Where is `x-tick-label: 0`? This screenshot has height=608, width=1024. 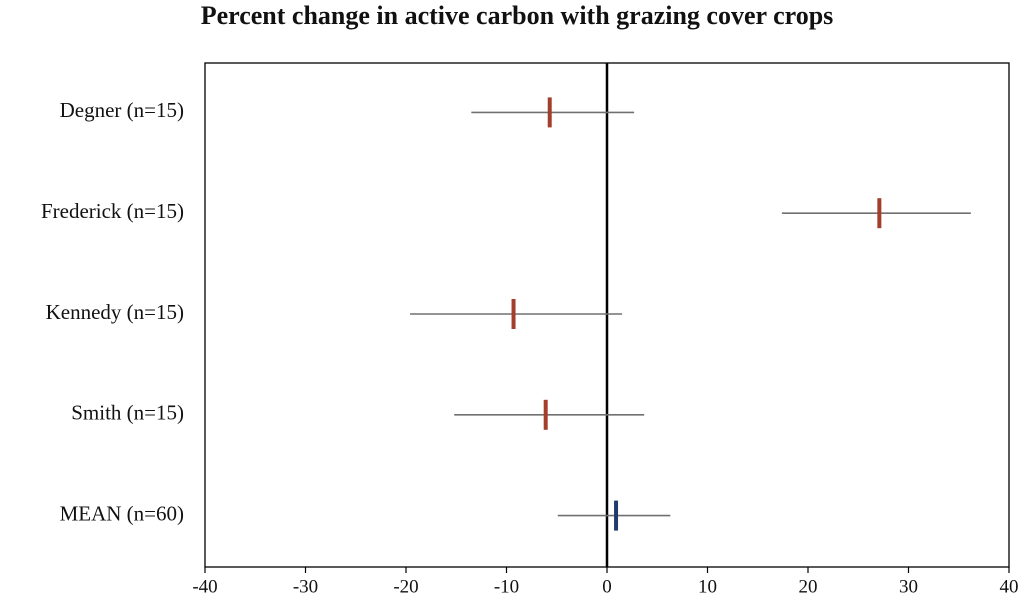 x-tick-label: 0 is located at coordinates (607, 586).